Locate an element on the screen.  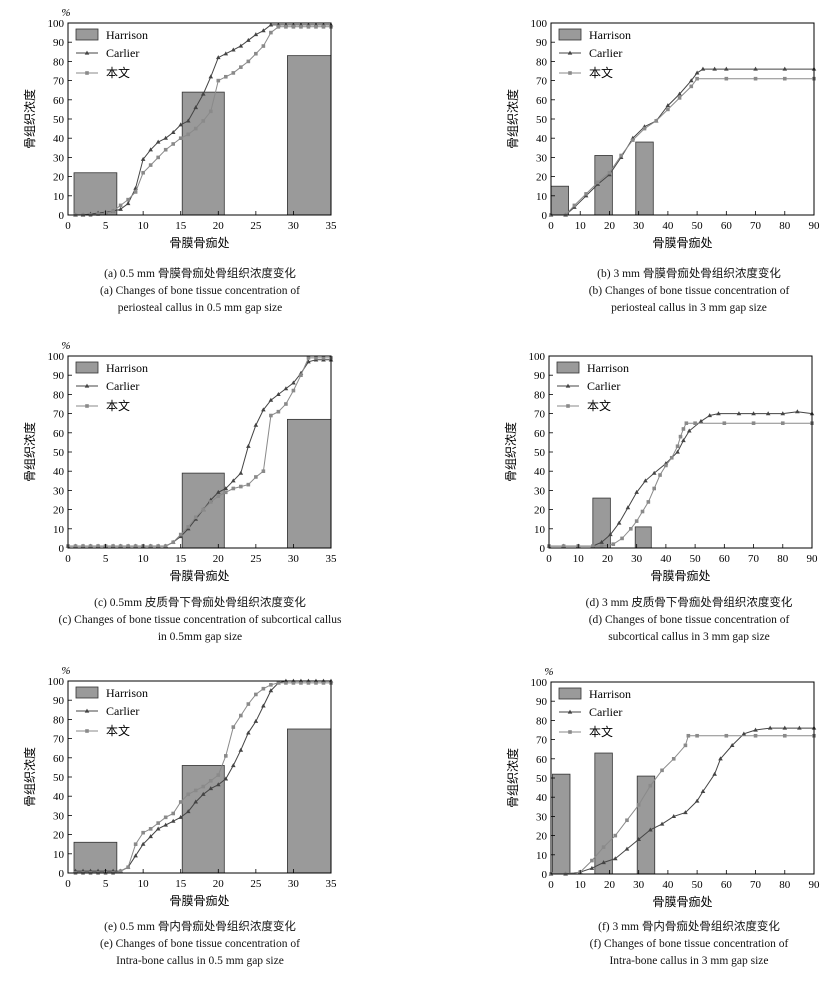
caption-cn-d: (d) 3 mm 皮质骨下骨痂处骨组织浓度变化 is located at coordinates (689, 603).